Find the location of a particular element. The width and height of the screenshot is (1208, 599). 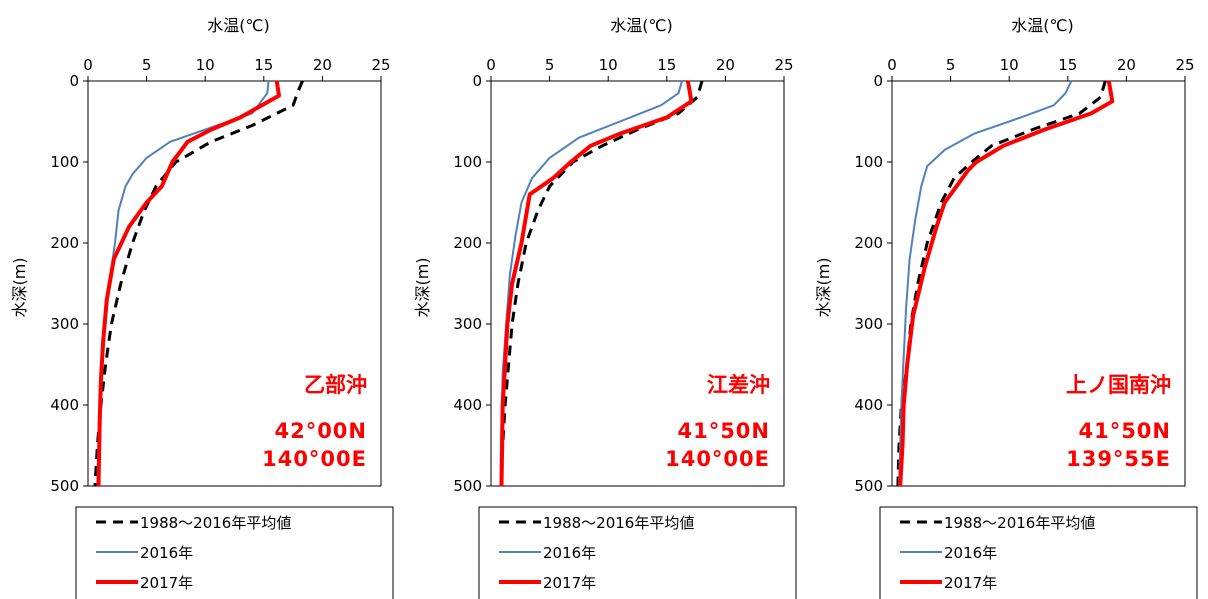

station-name: 乙部沖 is located at coordinates (335, 385).